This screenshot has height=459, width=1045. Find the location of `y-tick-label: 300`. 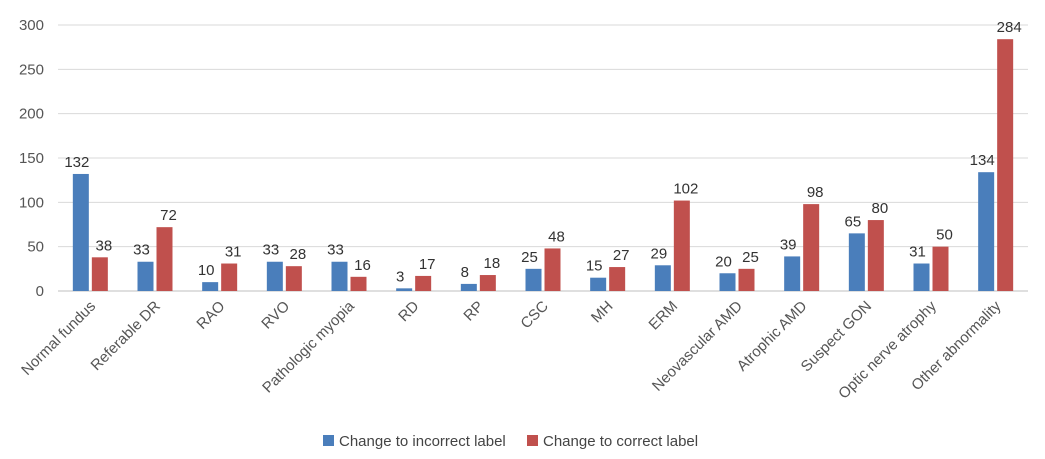

y-tick-label: 300 is located at coordinates (31, 25).